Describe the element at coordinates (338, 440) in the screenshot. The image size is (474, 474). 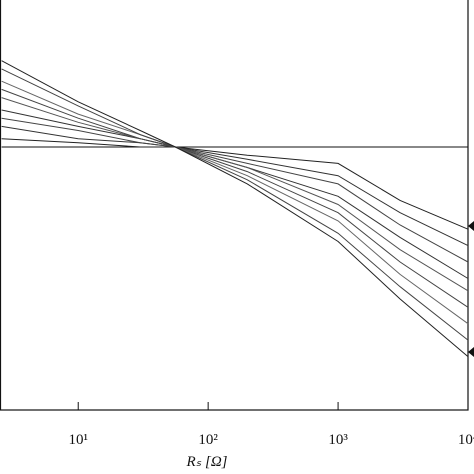
I see `x-tick-label: 10³` at that location.